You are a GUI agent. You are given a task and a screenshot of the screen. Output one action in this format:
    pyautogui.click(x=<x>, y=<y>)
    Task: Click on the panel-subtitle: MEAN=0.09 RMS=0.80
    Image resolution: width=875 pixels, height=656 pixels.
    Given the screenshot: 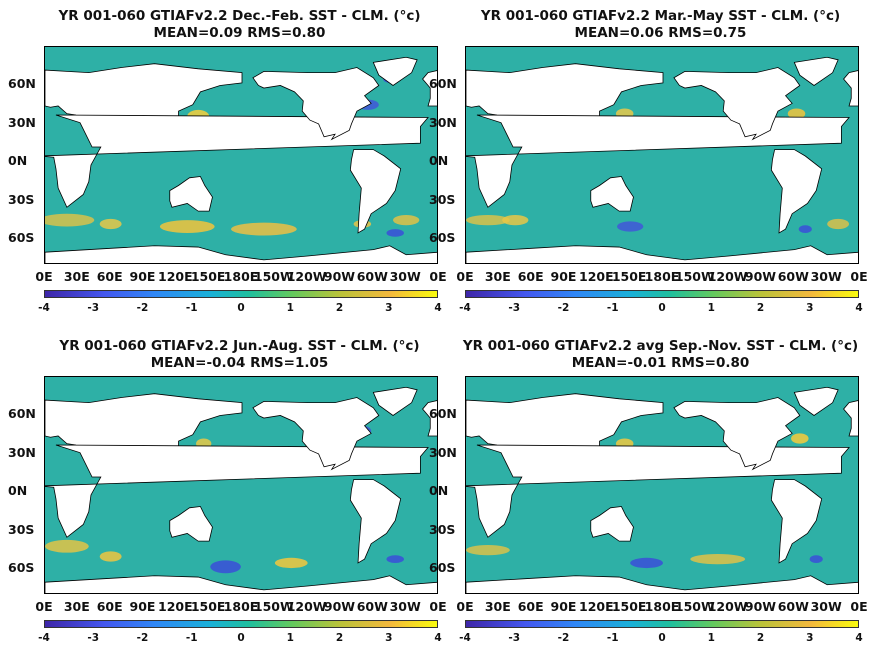 What is the action you would take?
    pyautogui.click(x=239, y=33)
    